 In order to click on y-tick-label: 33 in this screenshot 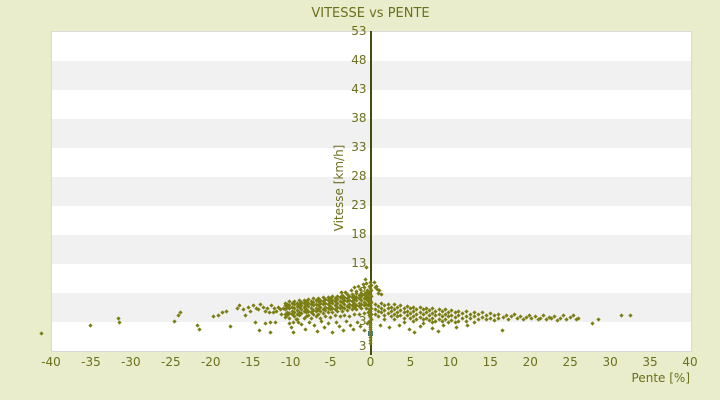, I will do `click(359, 147)`.